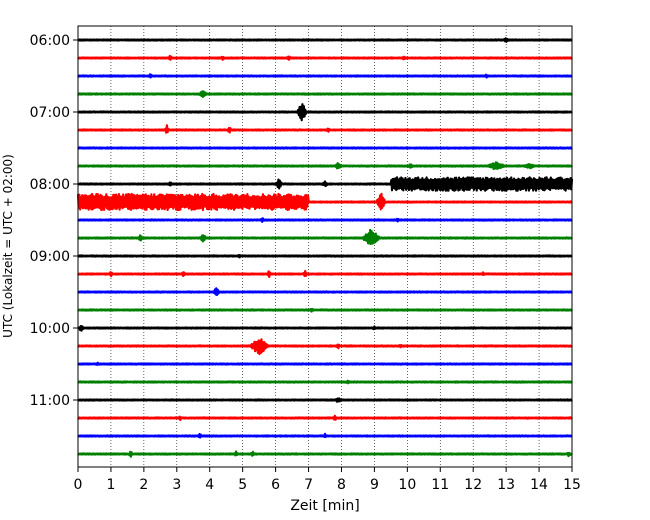  What do you see at coordinates (242, 485) in the screenshot?
I see `x-tick-label: 5` at bounding box center [242, 485].